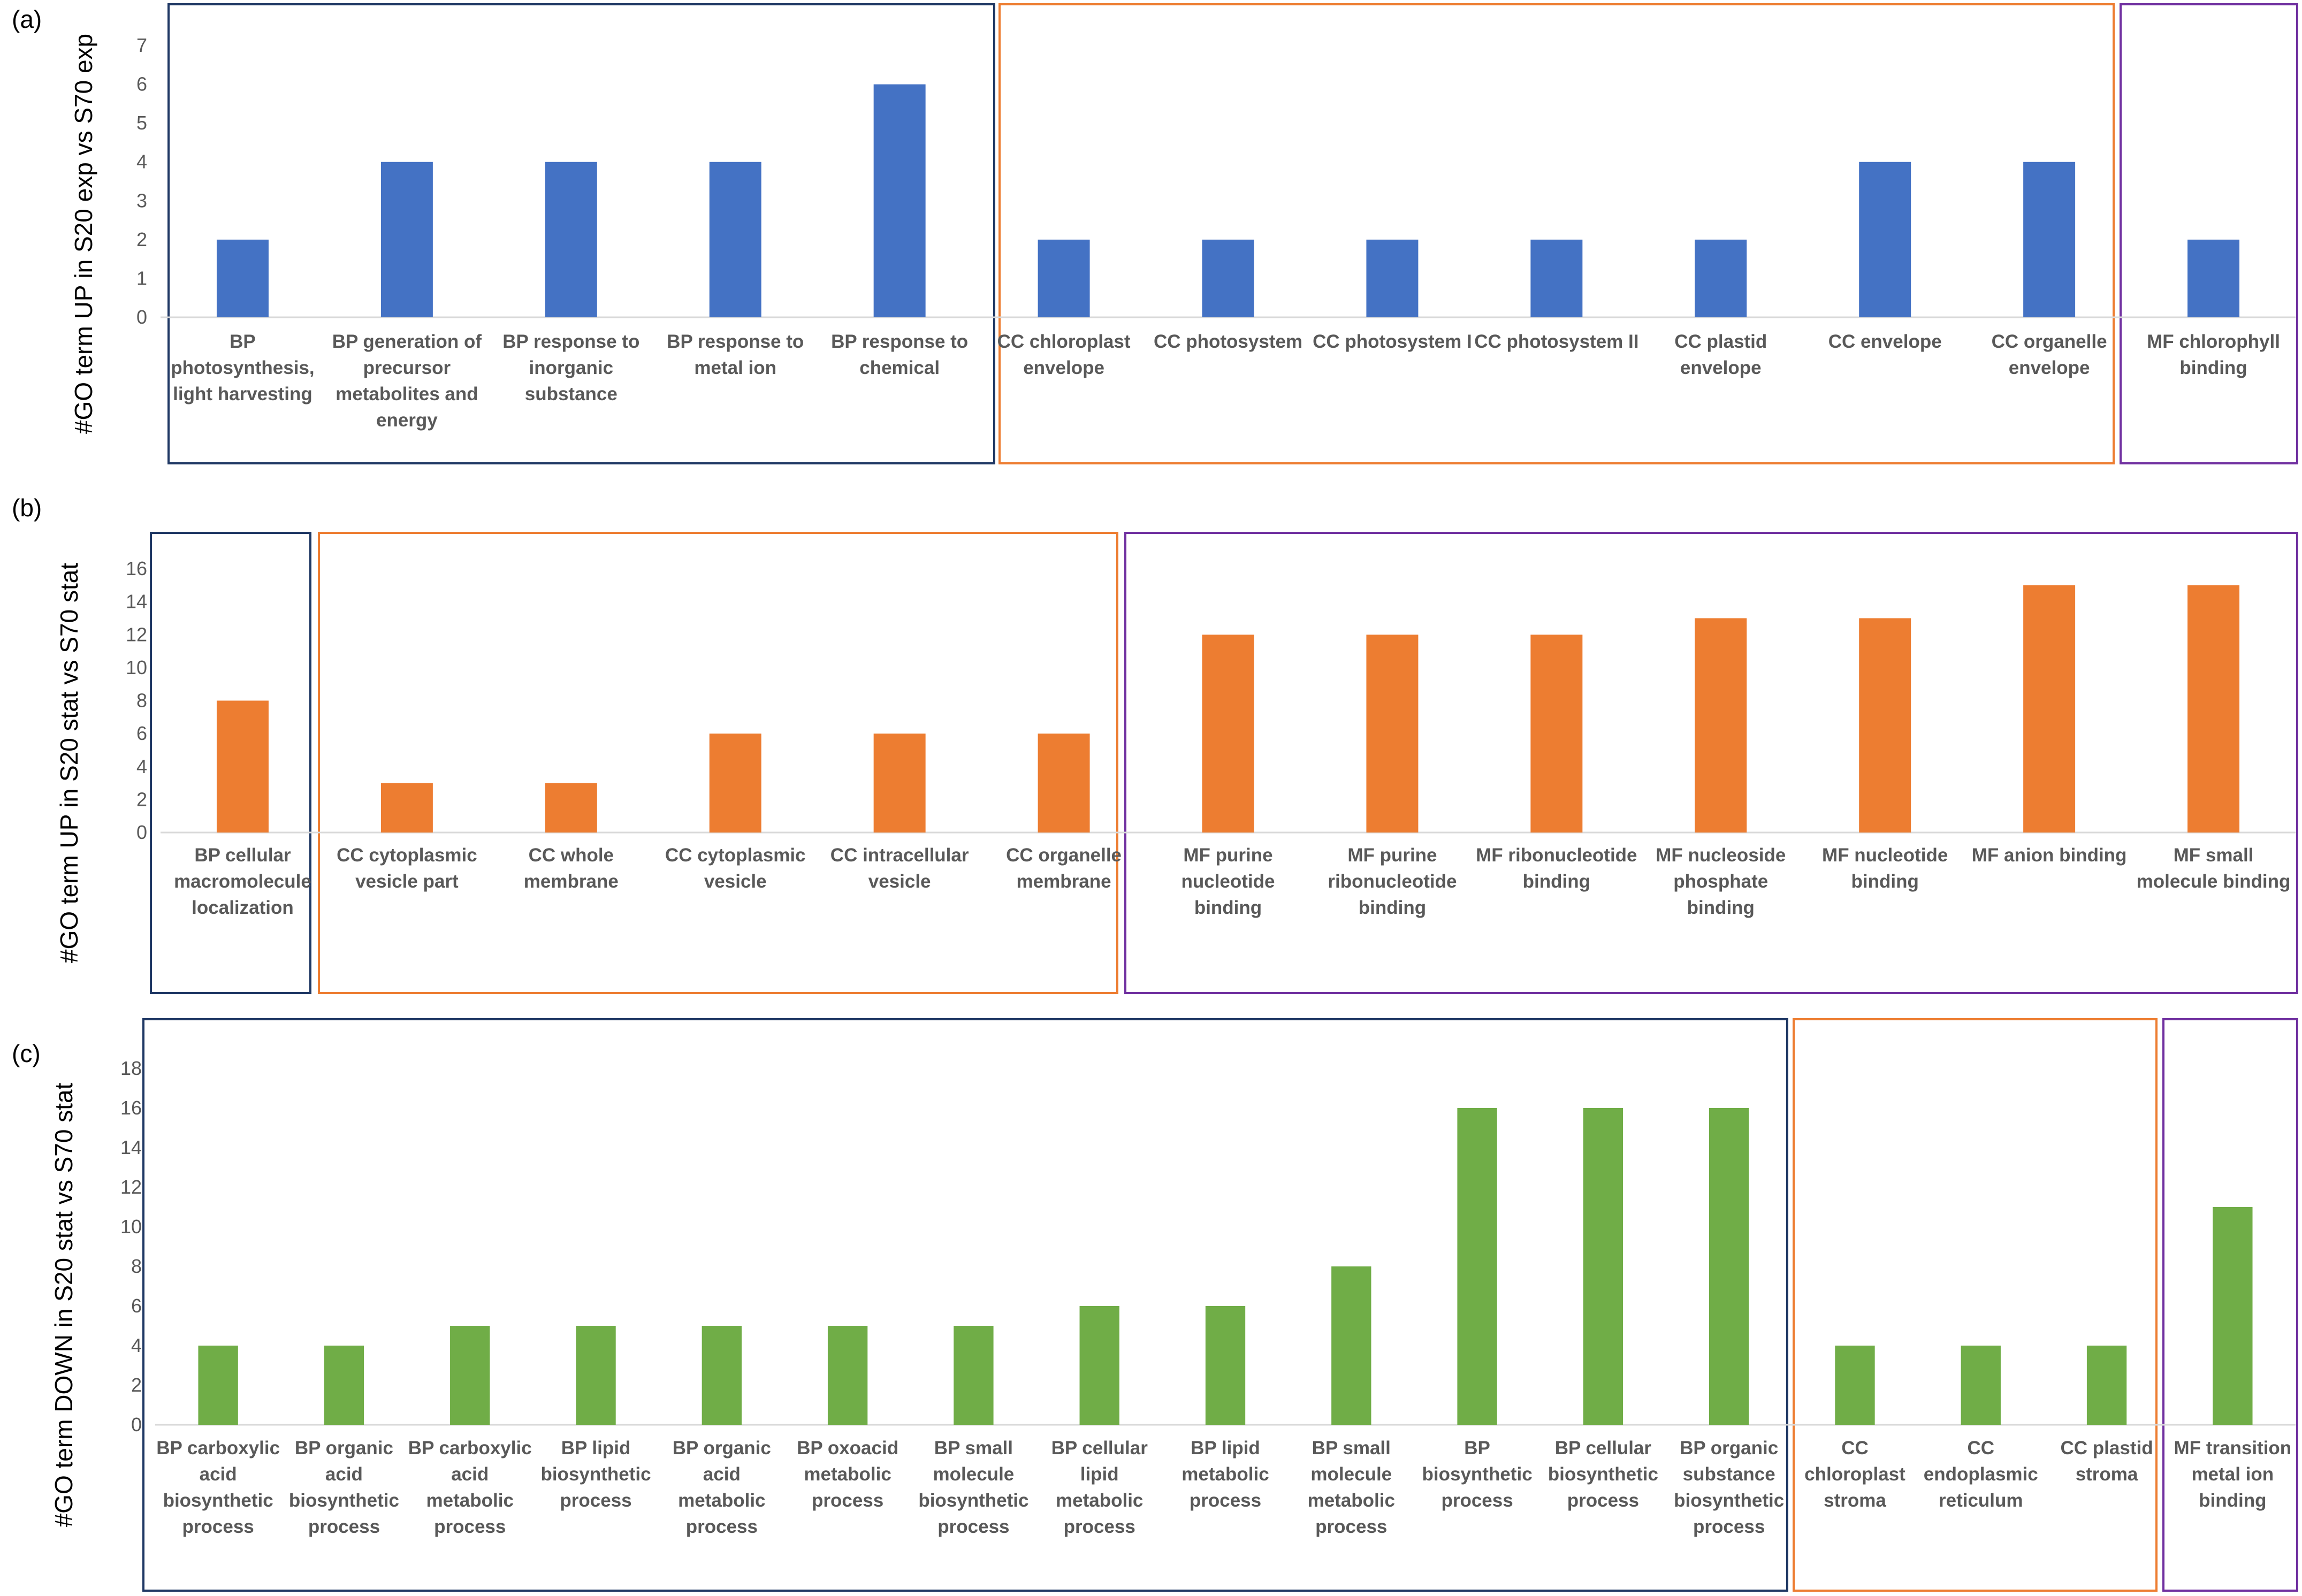 The width and height of the screenshot is (2302, 1596). What do you see at coordinates (83, 234) in the screenshot?
I see `y-axis-title: #GO term UP in S20 exp vs S70 exp` at bounding box center [83, 234].